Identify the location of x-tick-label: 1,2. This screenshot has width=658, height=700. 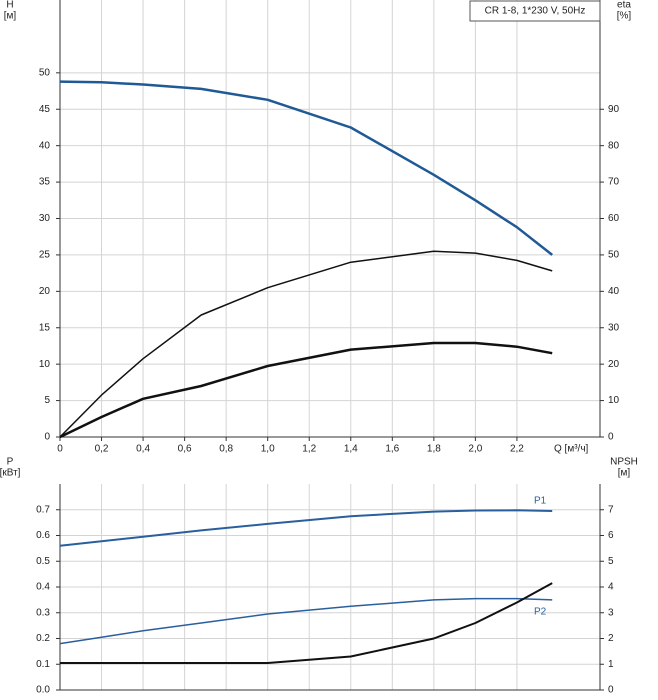
(309, 449).